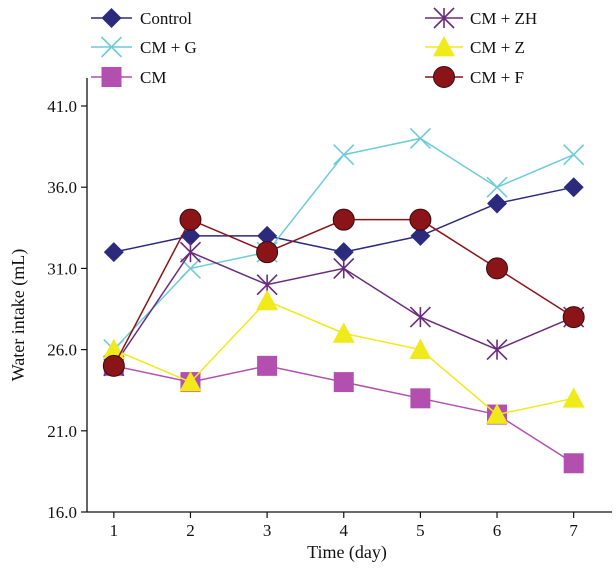 This screenshot has height=576, width=616. Describe the element at coordinates (62, 268) in the screenshot. I see `y-tick-label: 31.0` at that location.